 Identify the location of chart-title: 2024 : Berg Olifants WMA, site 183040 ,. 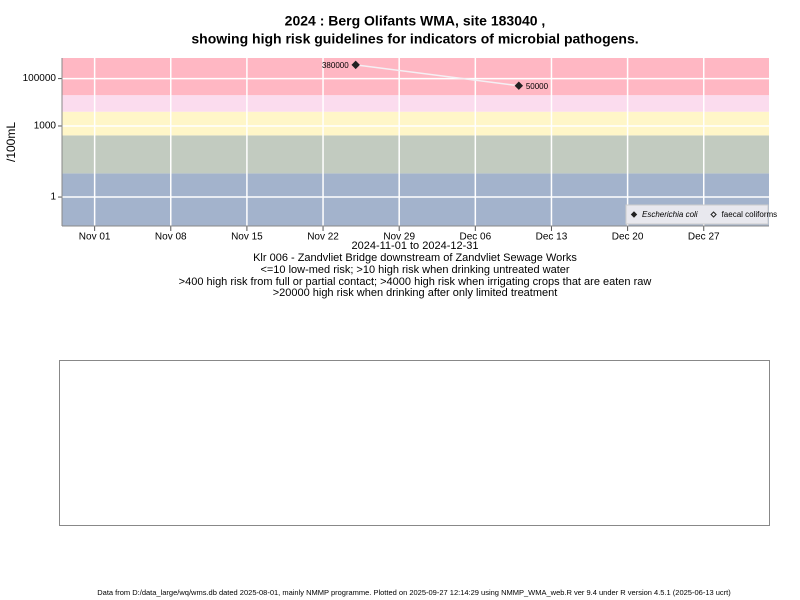
(415, 21).